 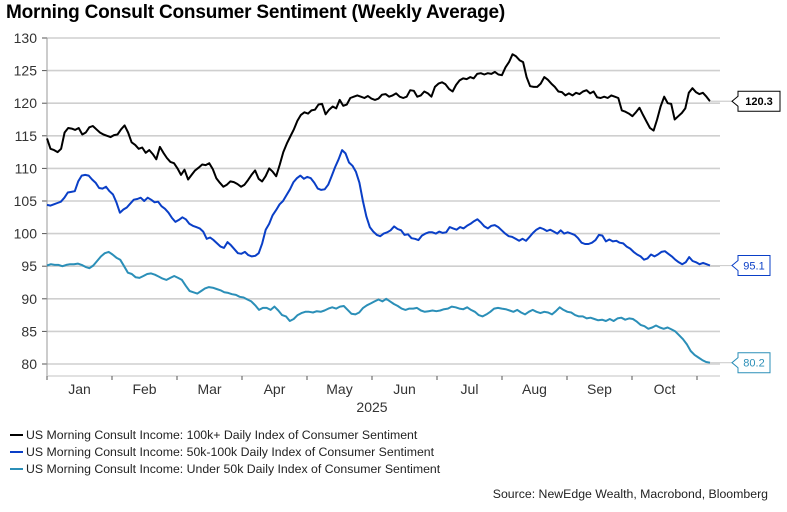 I want to click on y-tick-label: 100, so click(x=26, y=234).